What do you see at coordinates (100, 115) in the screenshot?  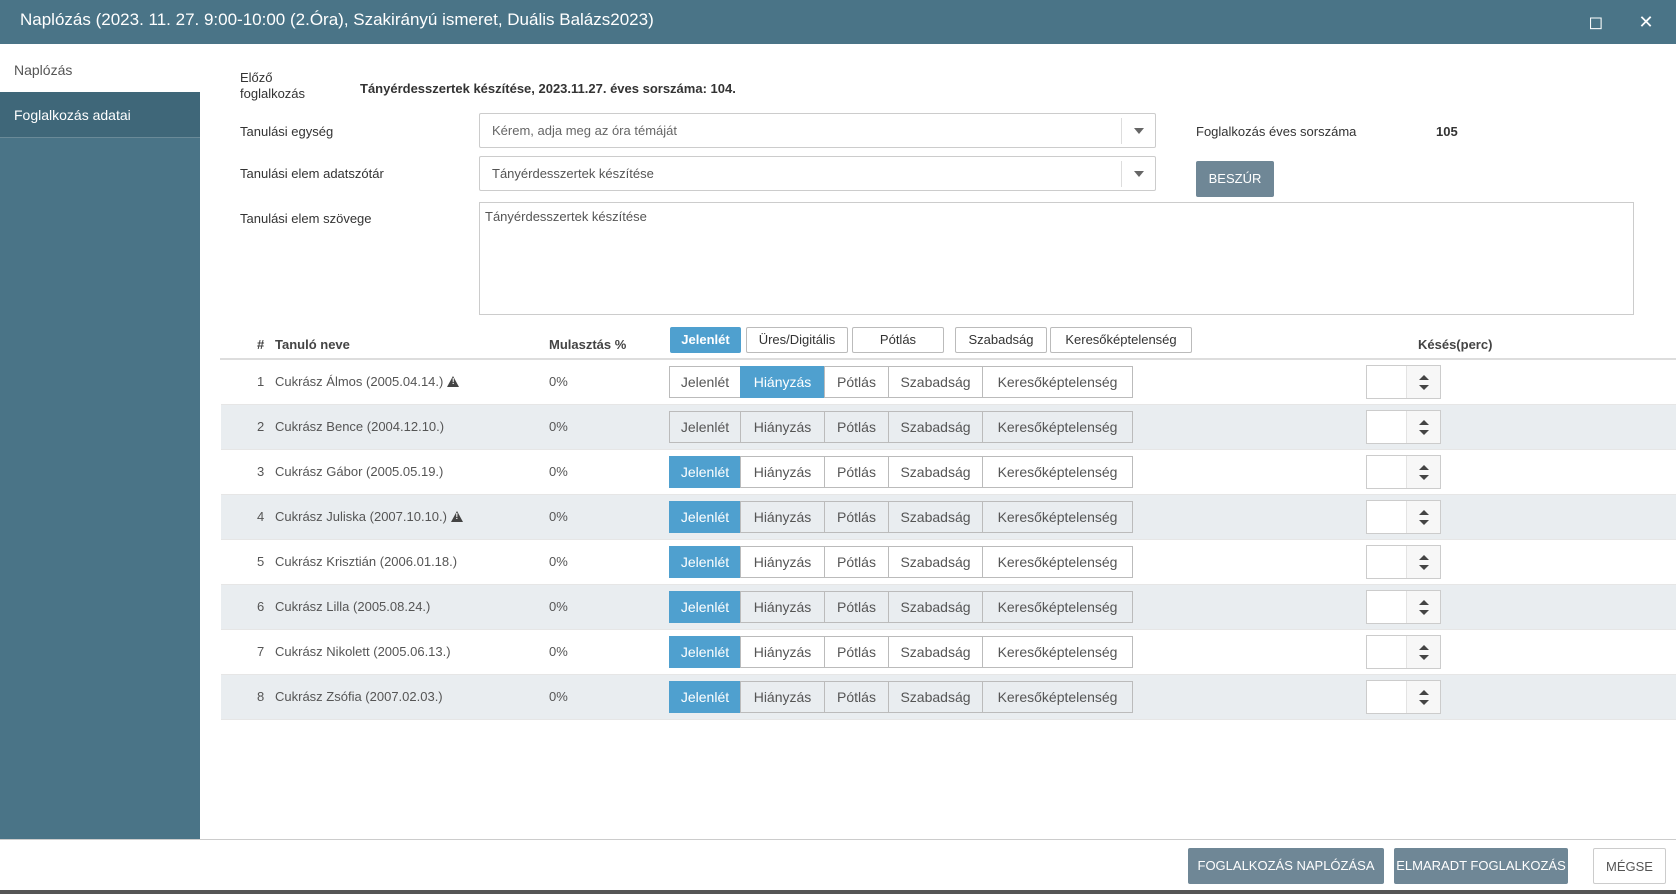 I see `sidebar-item-foglalkozas-adatai: Foglalkozás adatai` at bounding box center [100, 115].